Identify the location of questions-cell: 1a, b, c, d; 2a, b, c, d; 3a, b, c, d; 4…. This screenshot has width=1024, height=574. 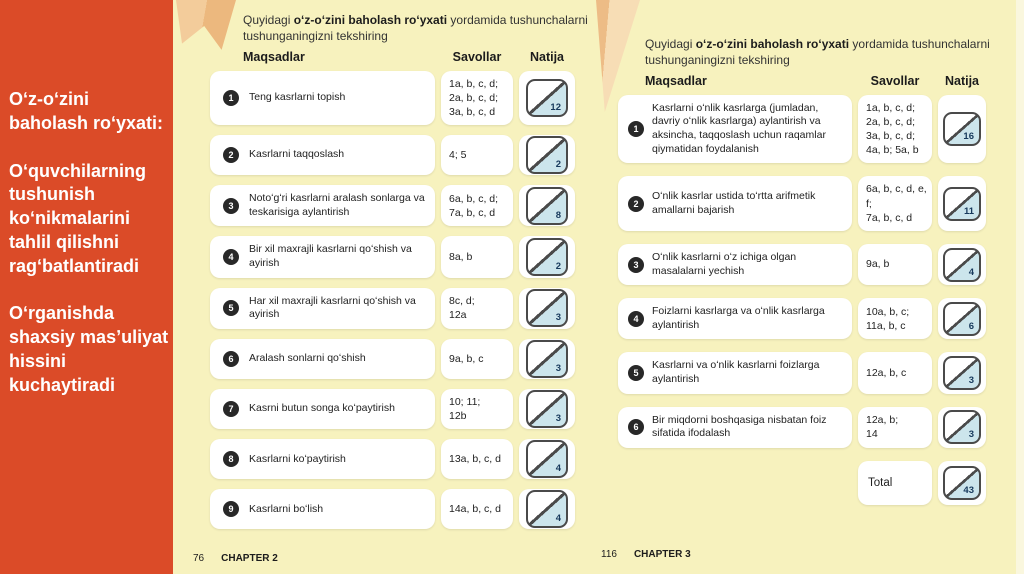
(895, 129).